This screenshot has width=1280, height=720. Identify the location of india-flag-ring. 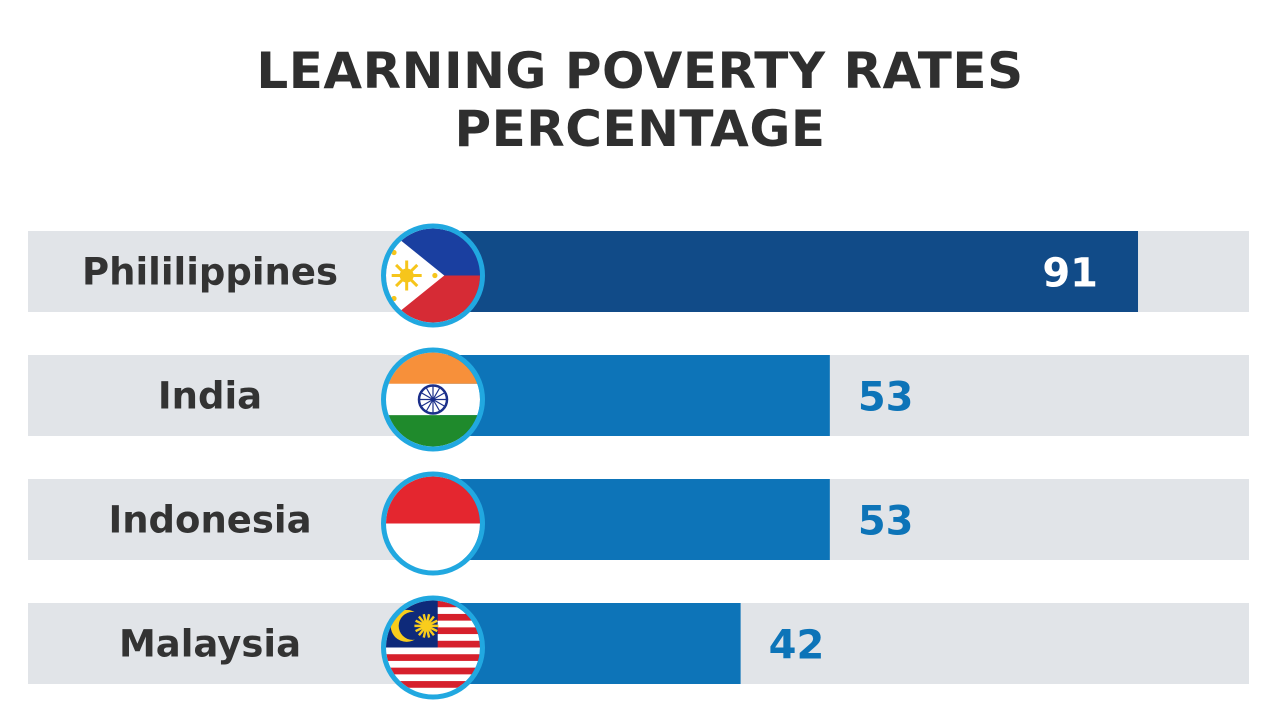
(433, 399).